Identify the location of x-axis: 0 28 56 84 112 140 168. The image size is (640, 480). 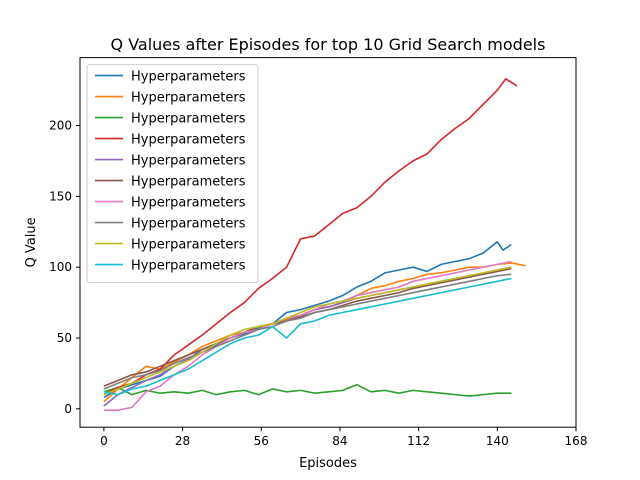
(343, 437).